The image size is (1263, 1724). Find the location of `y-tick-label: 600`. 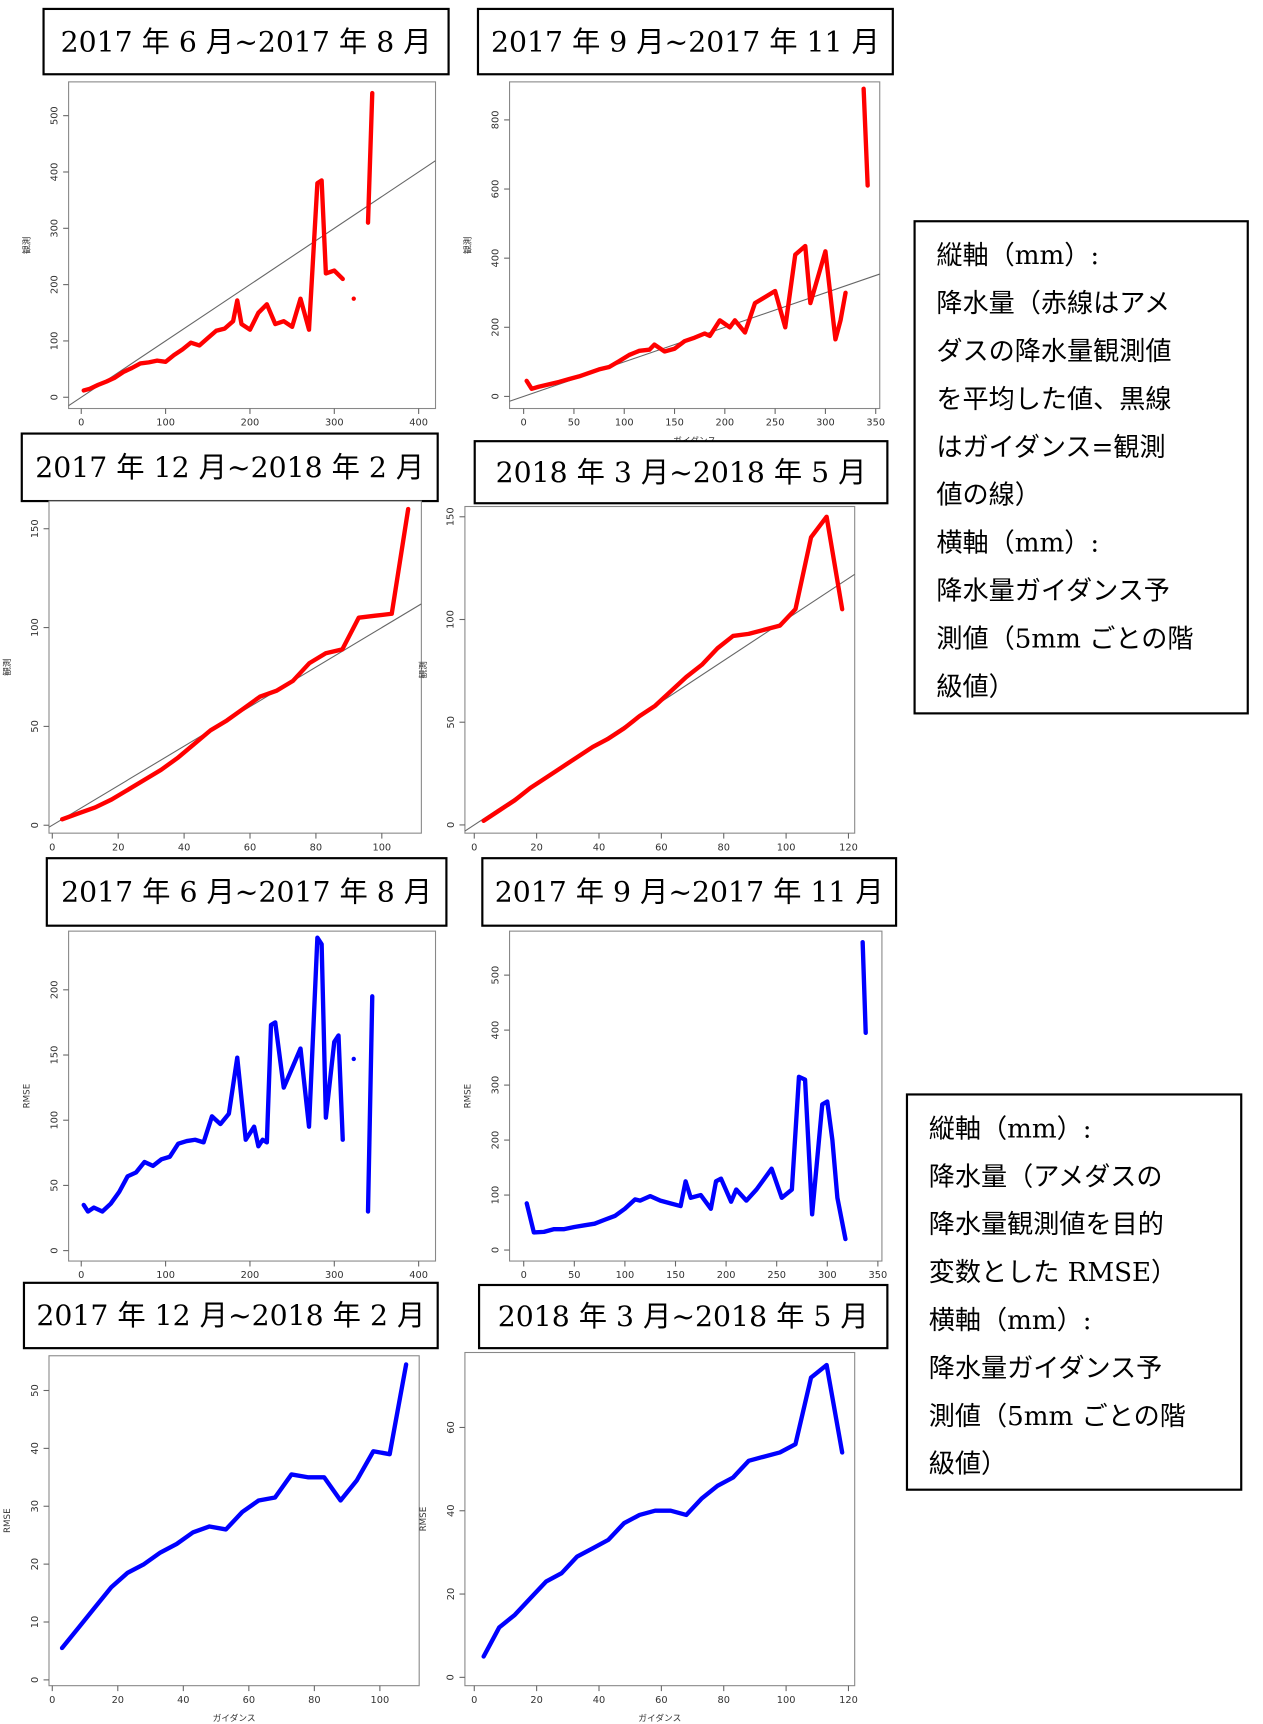

y-tick-label: 600 is located at coordinates (495, 189).